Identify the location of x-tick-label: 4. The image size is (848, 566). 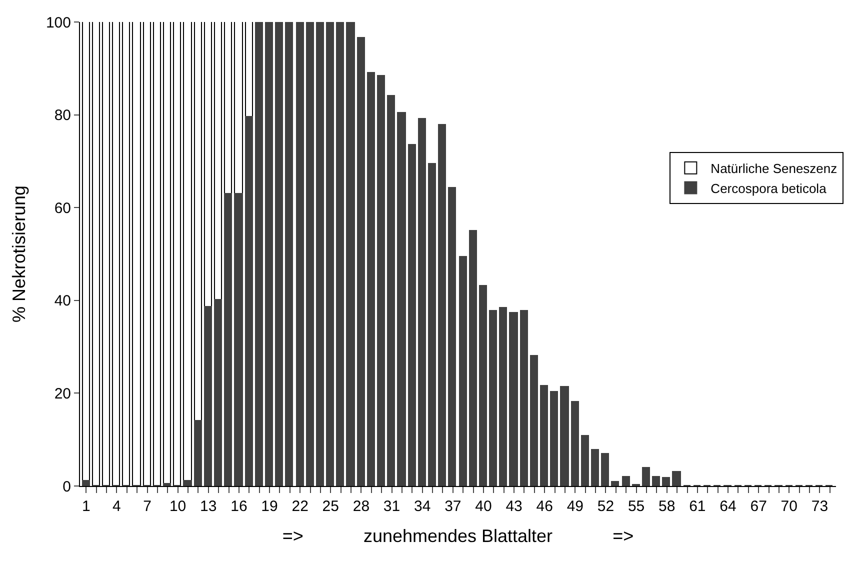
(116, 506).